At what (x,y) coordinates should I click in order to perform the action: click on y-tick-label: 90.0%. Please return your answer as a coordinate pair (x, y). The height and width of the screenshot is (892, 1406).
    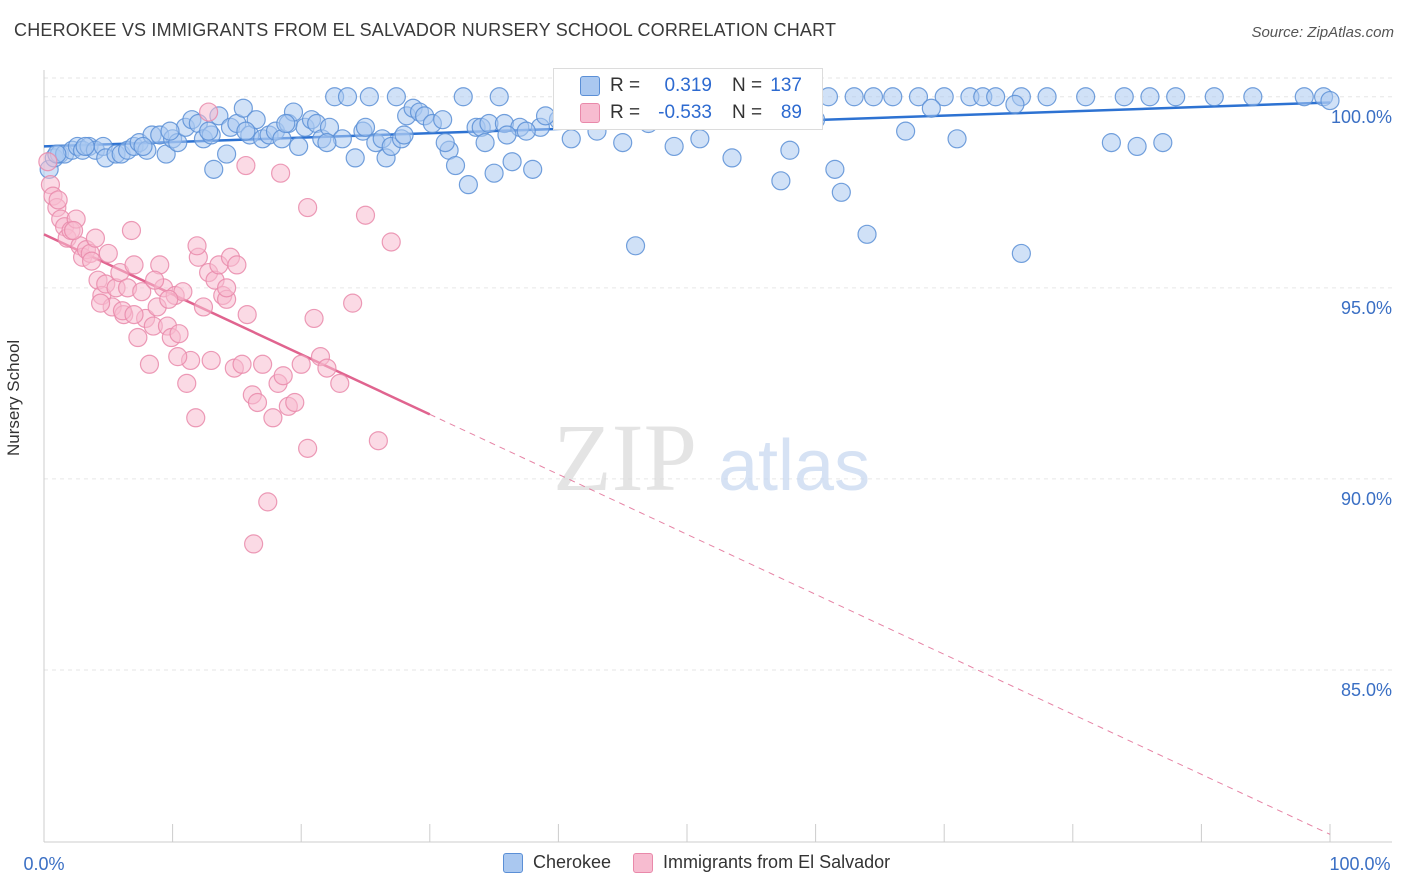
    Looking at the image, I should click on (1366, 499).